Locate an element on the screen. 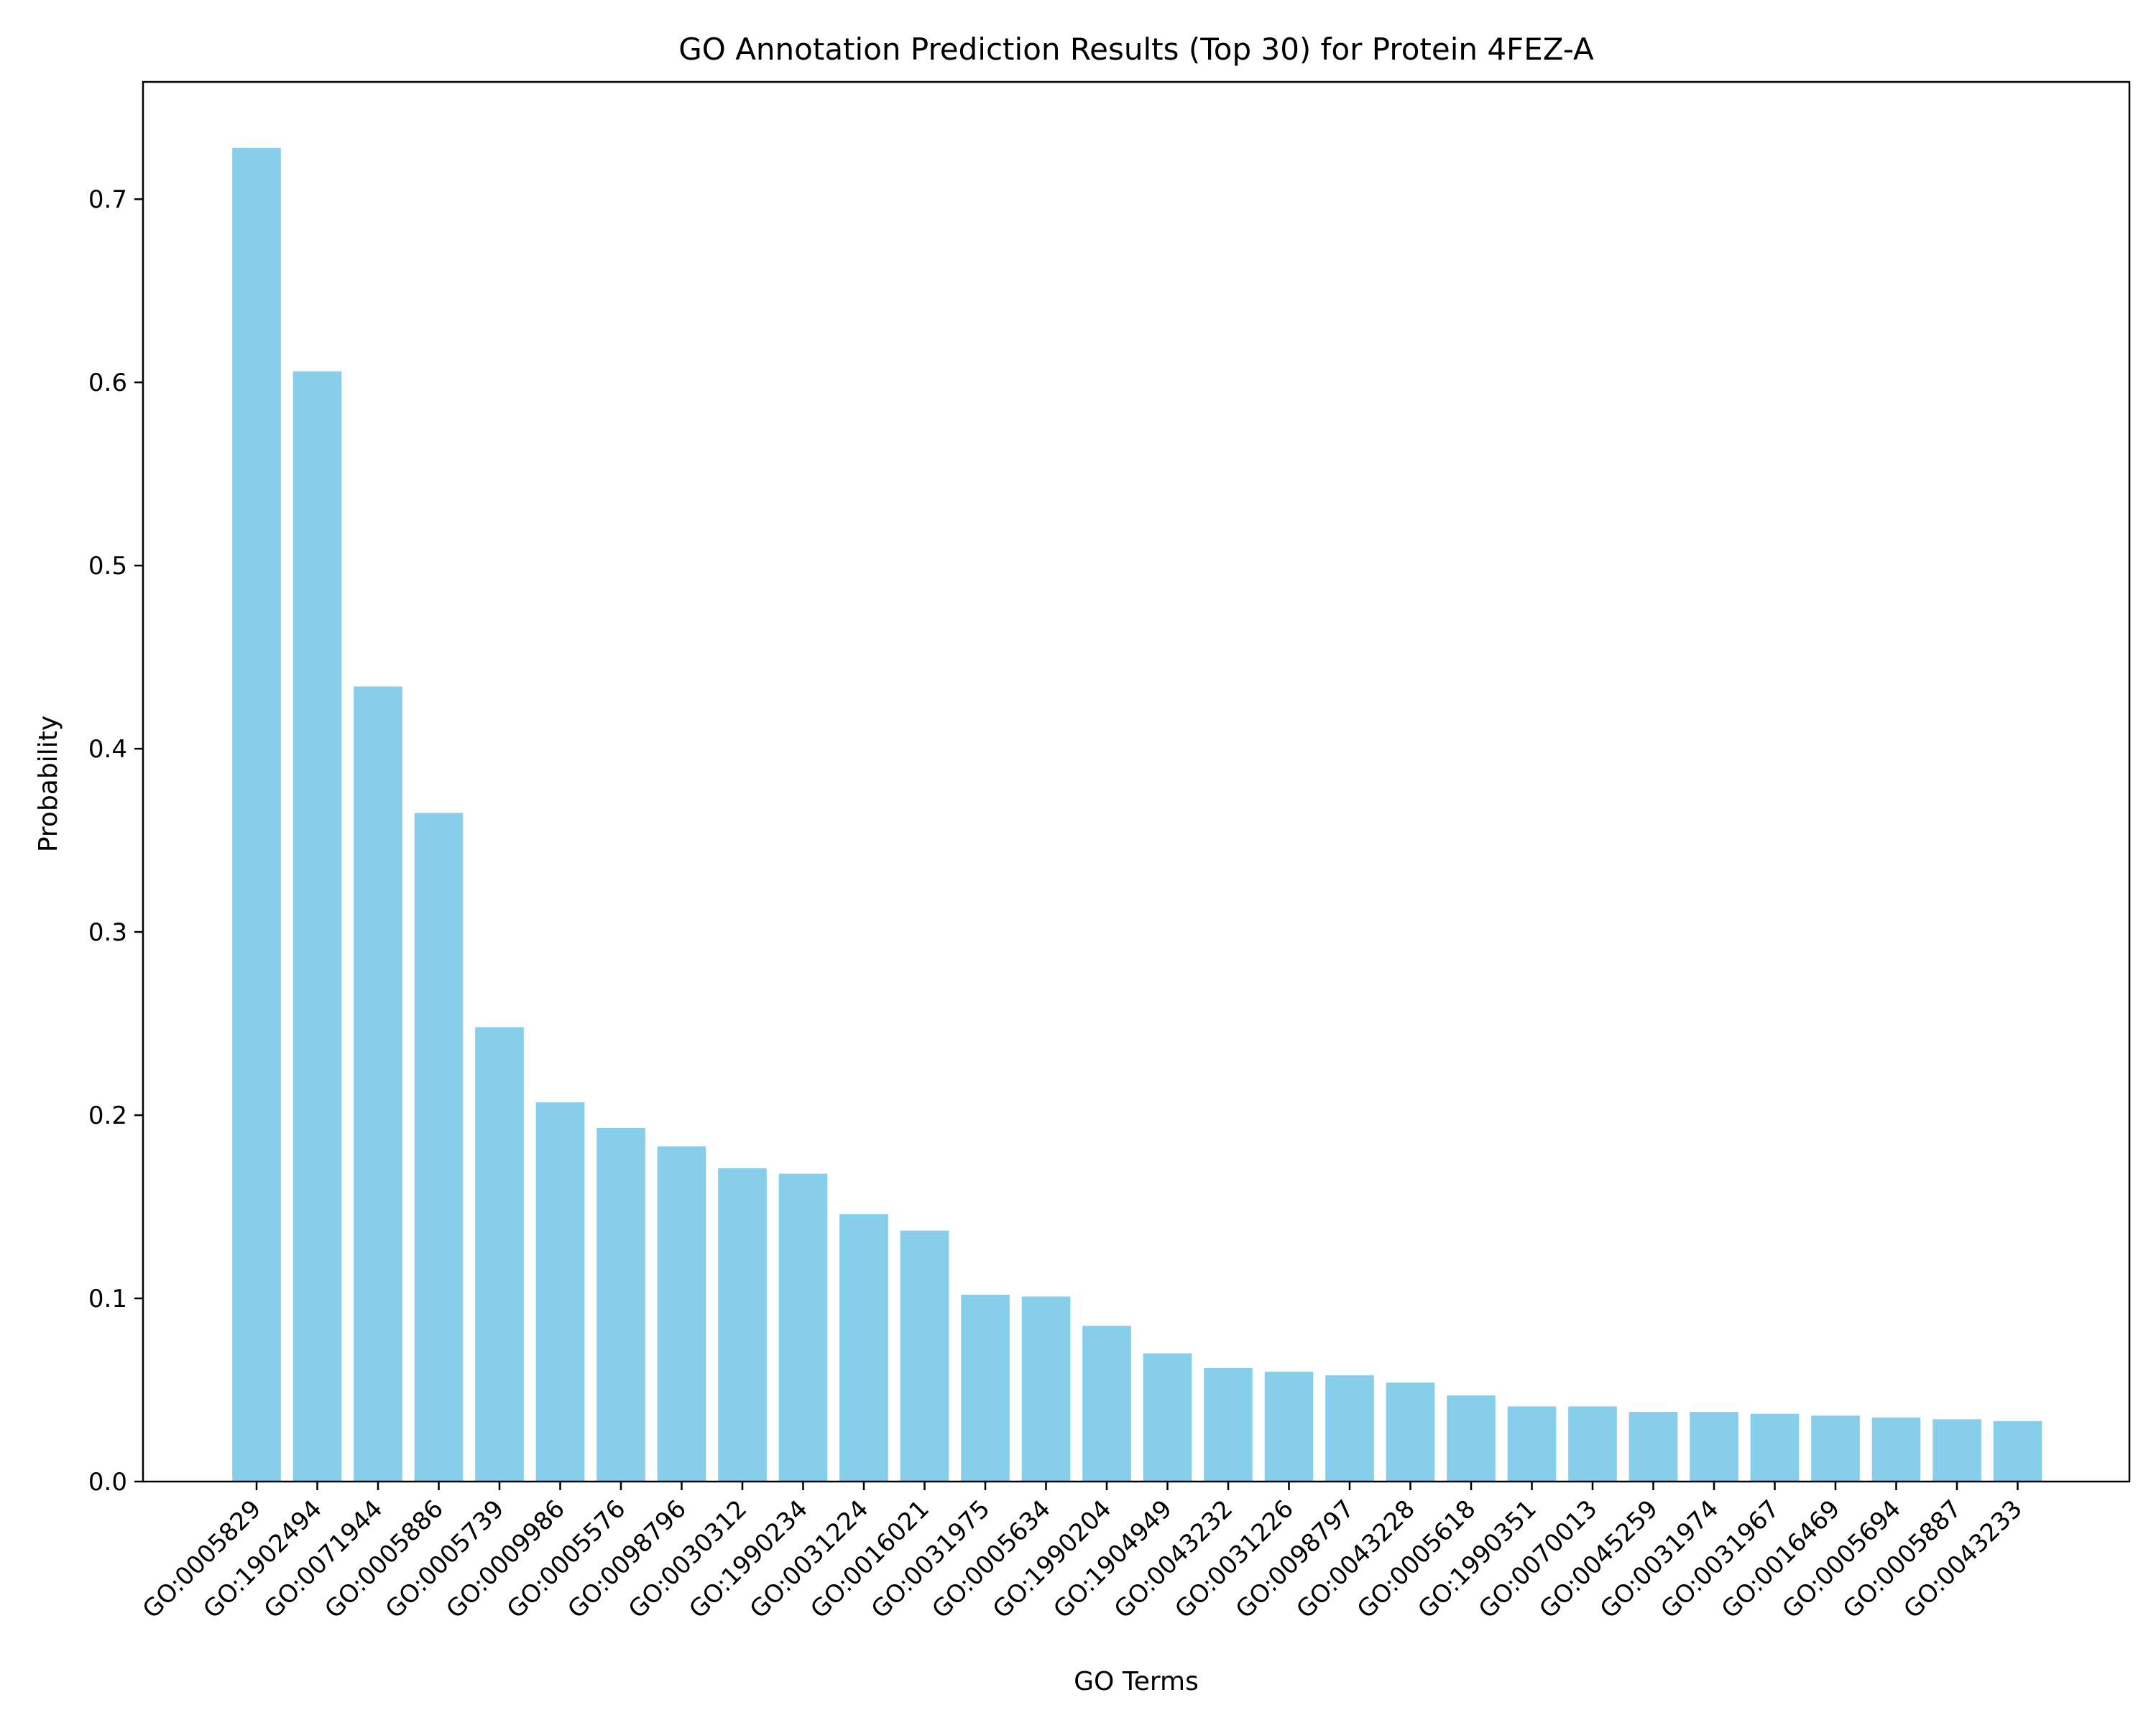 This screenshot has width=2156, height=1728. y-tick-label: 0.7 is located at coordinates (108, 199).